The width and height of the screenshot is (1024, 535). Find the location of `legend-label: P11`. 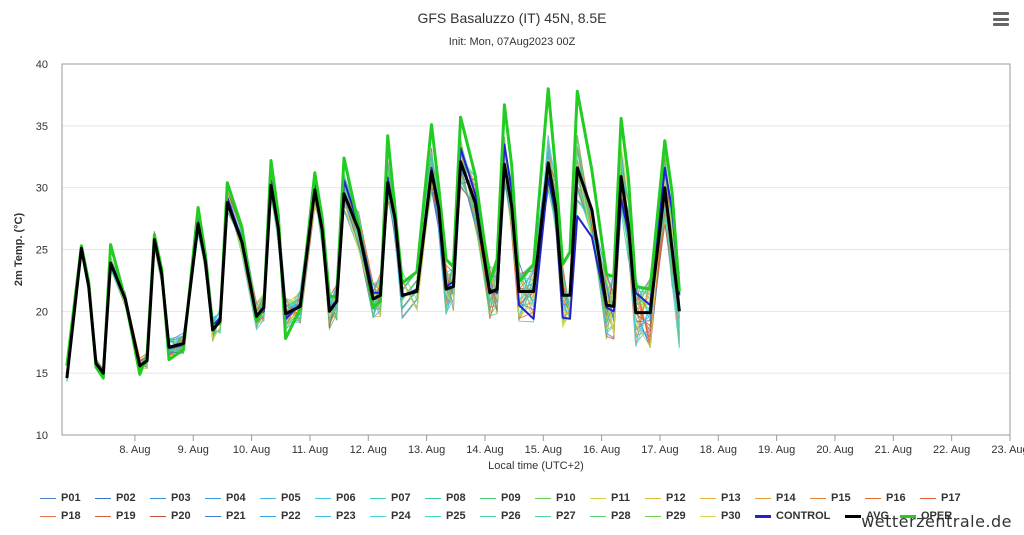

legend-label: P11 is located at coordinates (620, 498).